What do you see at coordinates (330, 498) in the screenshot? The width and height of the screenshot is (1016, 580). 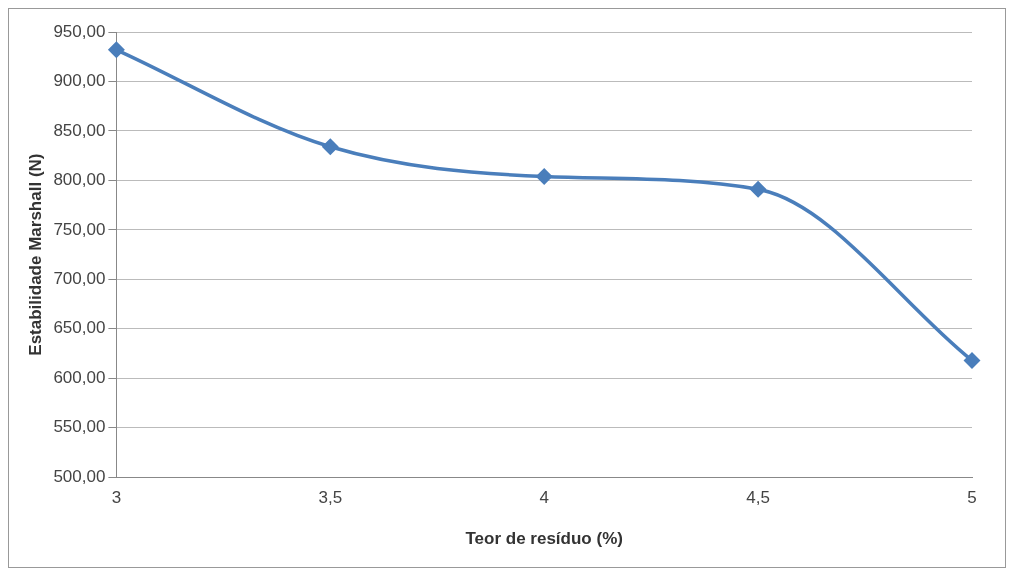 I see `x-tick-label: 3,5` at bounding box center [330, 498].